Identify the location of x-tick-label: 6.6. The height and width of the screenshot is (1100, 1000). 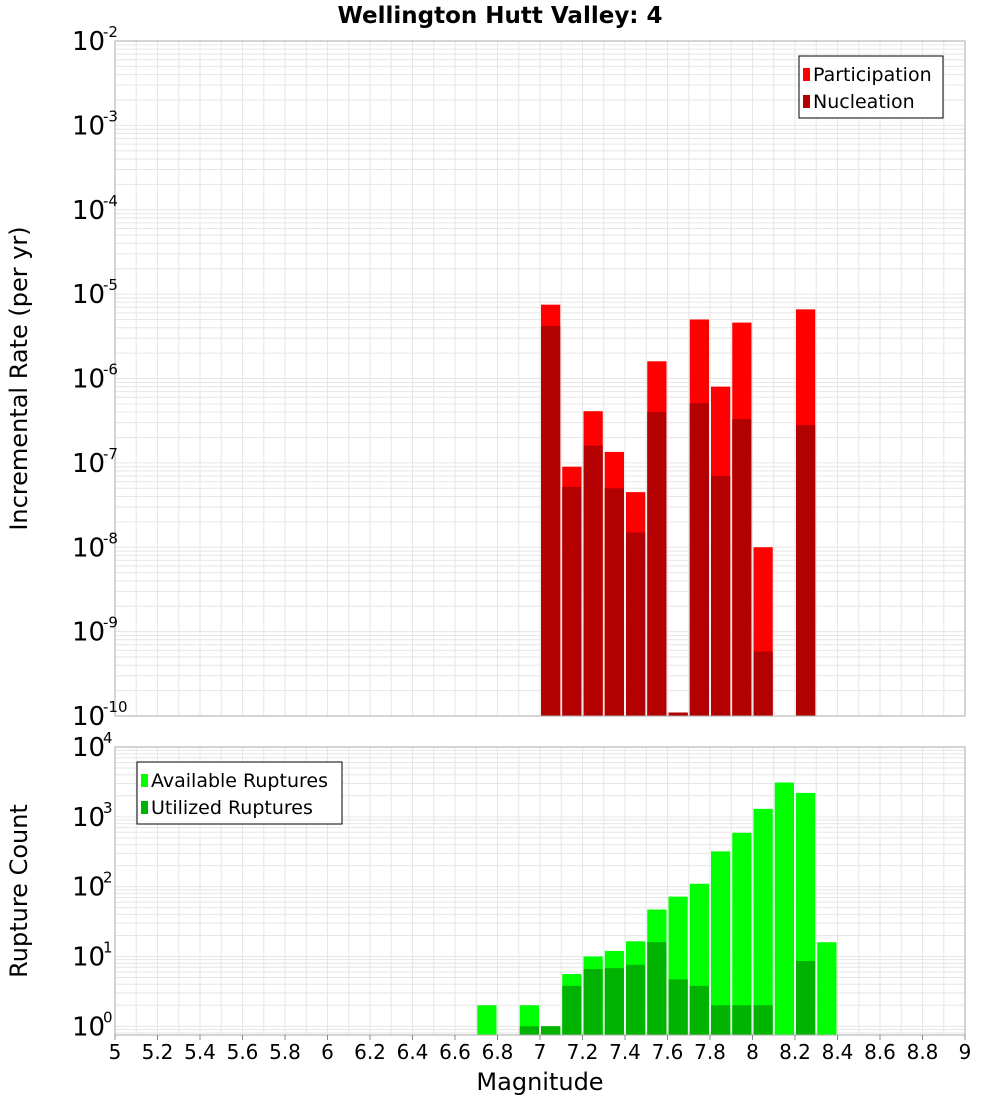
(455, 1052).